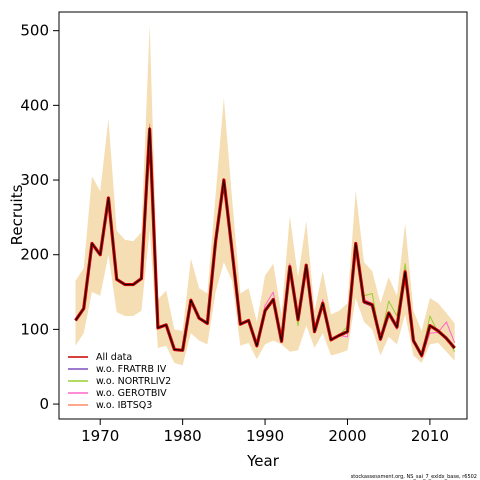  Describe the element at coordinates (34, 255) in the screenshot. I see `y-tick-label: 200` at that location.